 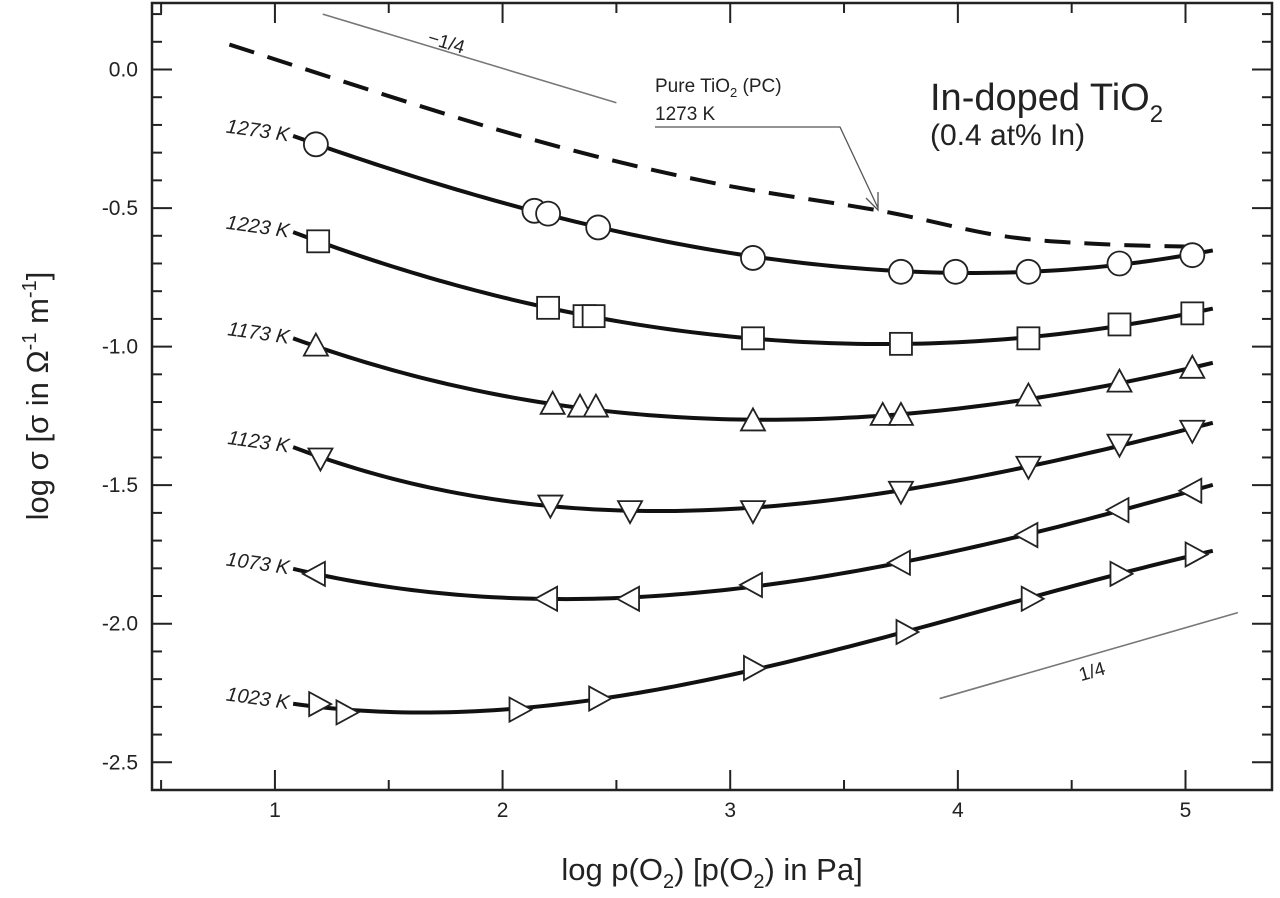 What do you see at coordinates (120, 208) in the screenshot?
I see `y-tick-label: -0.5` at bounding box center [120, 208].